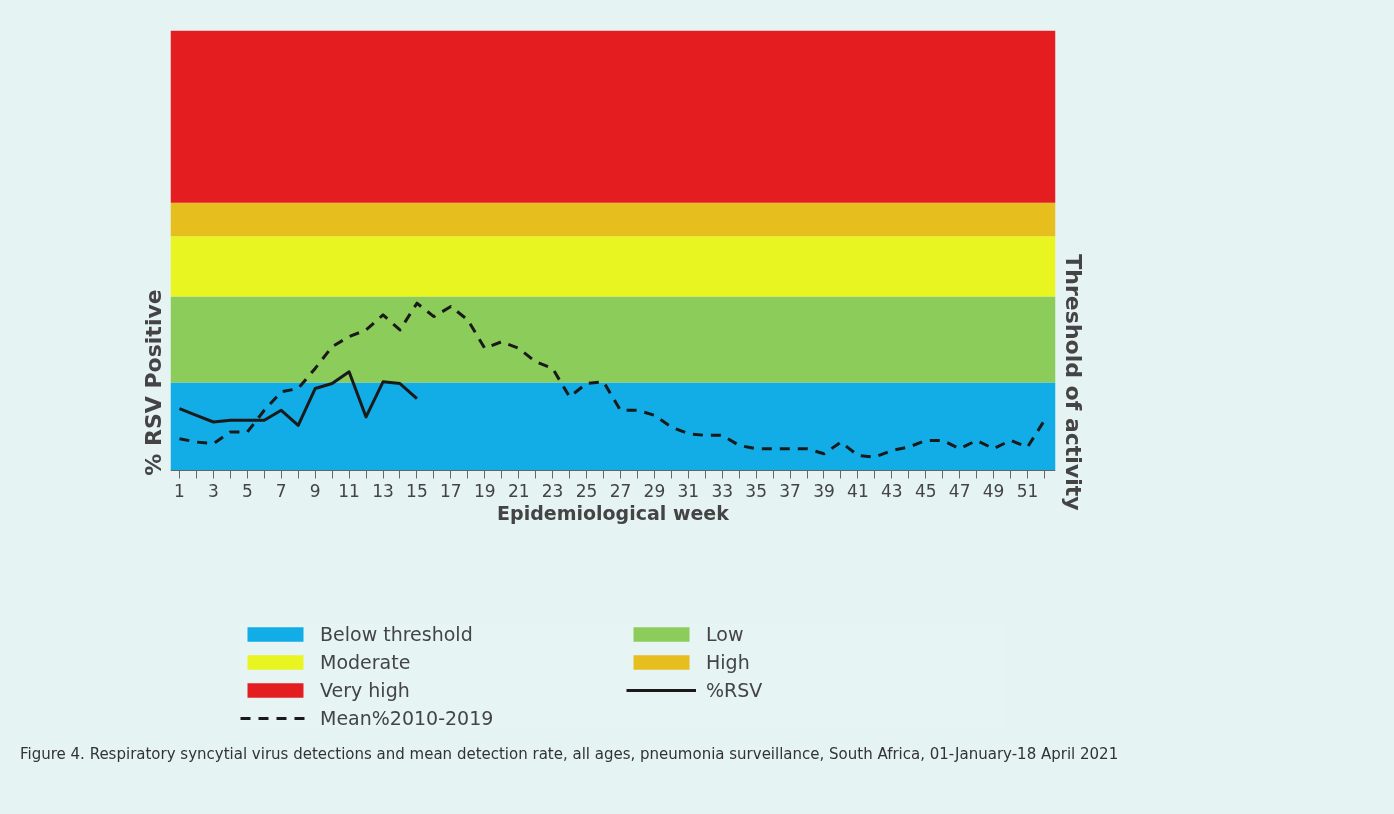 This screenshot has width=1394, height=814. What do you see at coordinates (790, 490) in the screenshot?
I see `x-tick-label: 37` at bounding box center [790, 490].